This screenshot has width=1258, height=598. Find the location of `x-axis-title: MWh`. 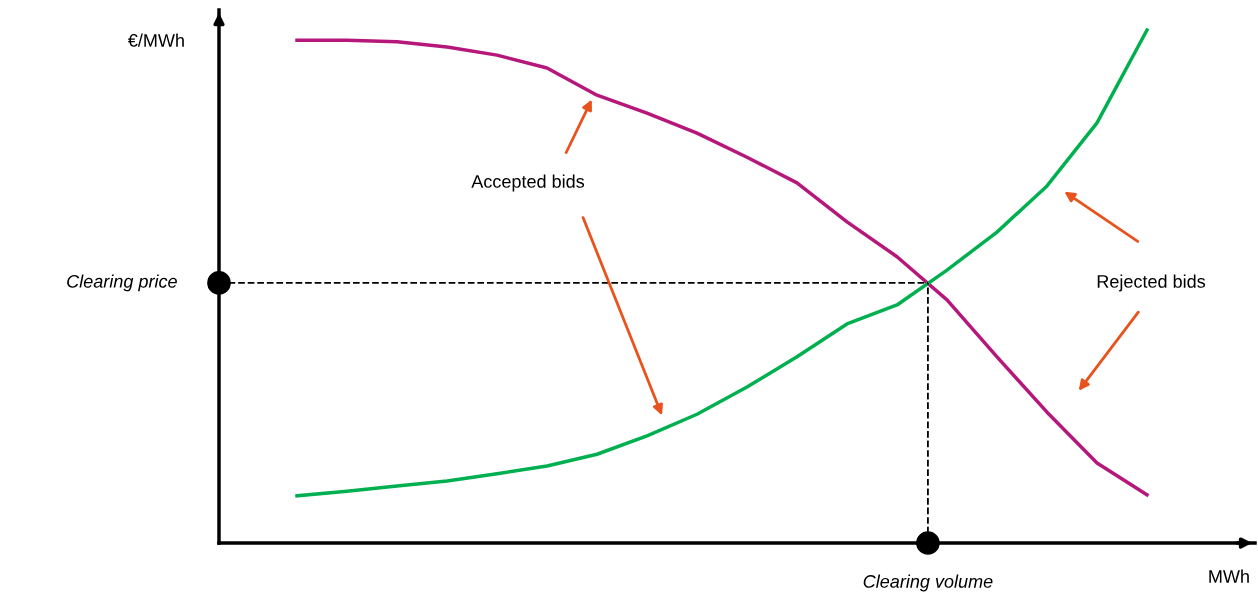

x-axis-title: MWh is located at coordinates (1229, 576).